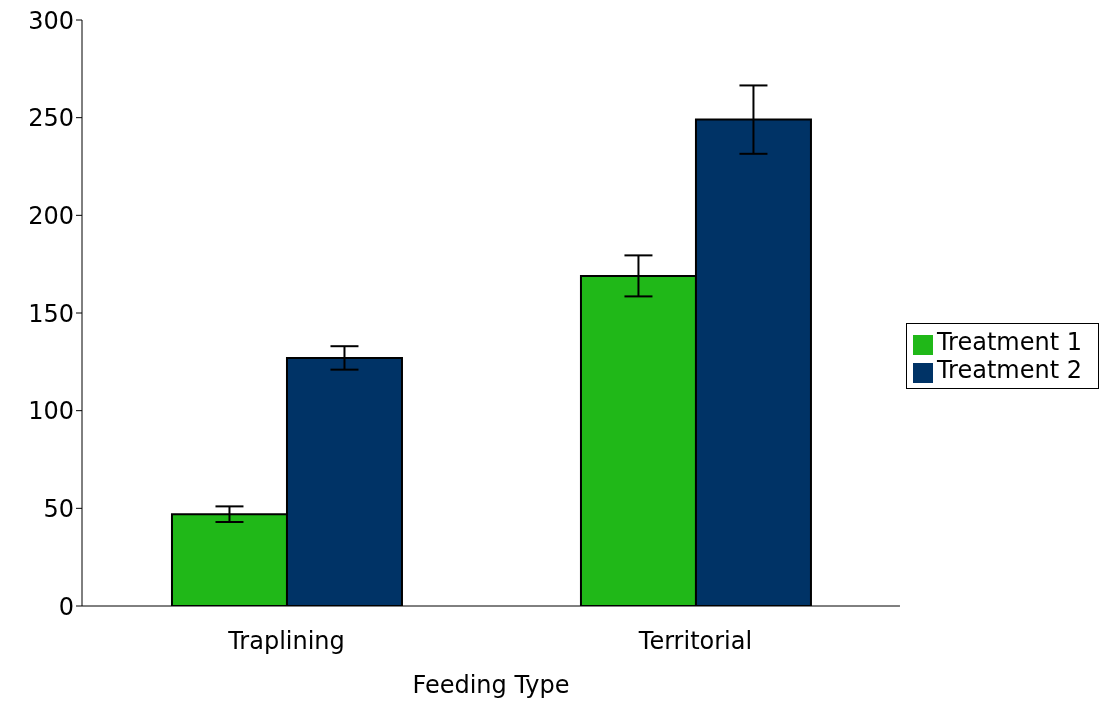 The image size is (1101, 711). What do you see at coordinates (51, 20) in the screenshot?
I see `y-tick-label: 300` at bounding box center [51, 20].